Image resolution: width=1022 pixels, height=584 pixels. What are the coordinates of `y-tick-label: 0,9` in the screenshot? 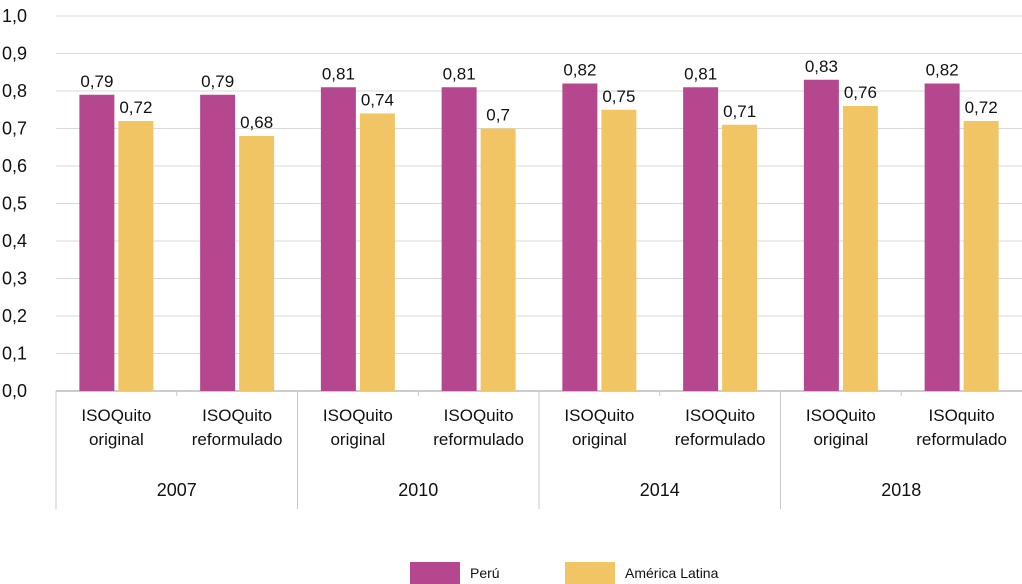 It's located at (14, 54).